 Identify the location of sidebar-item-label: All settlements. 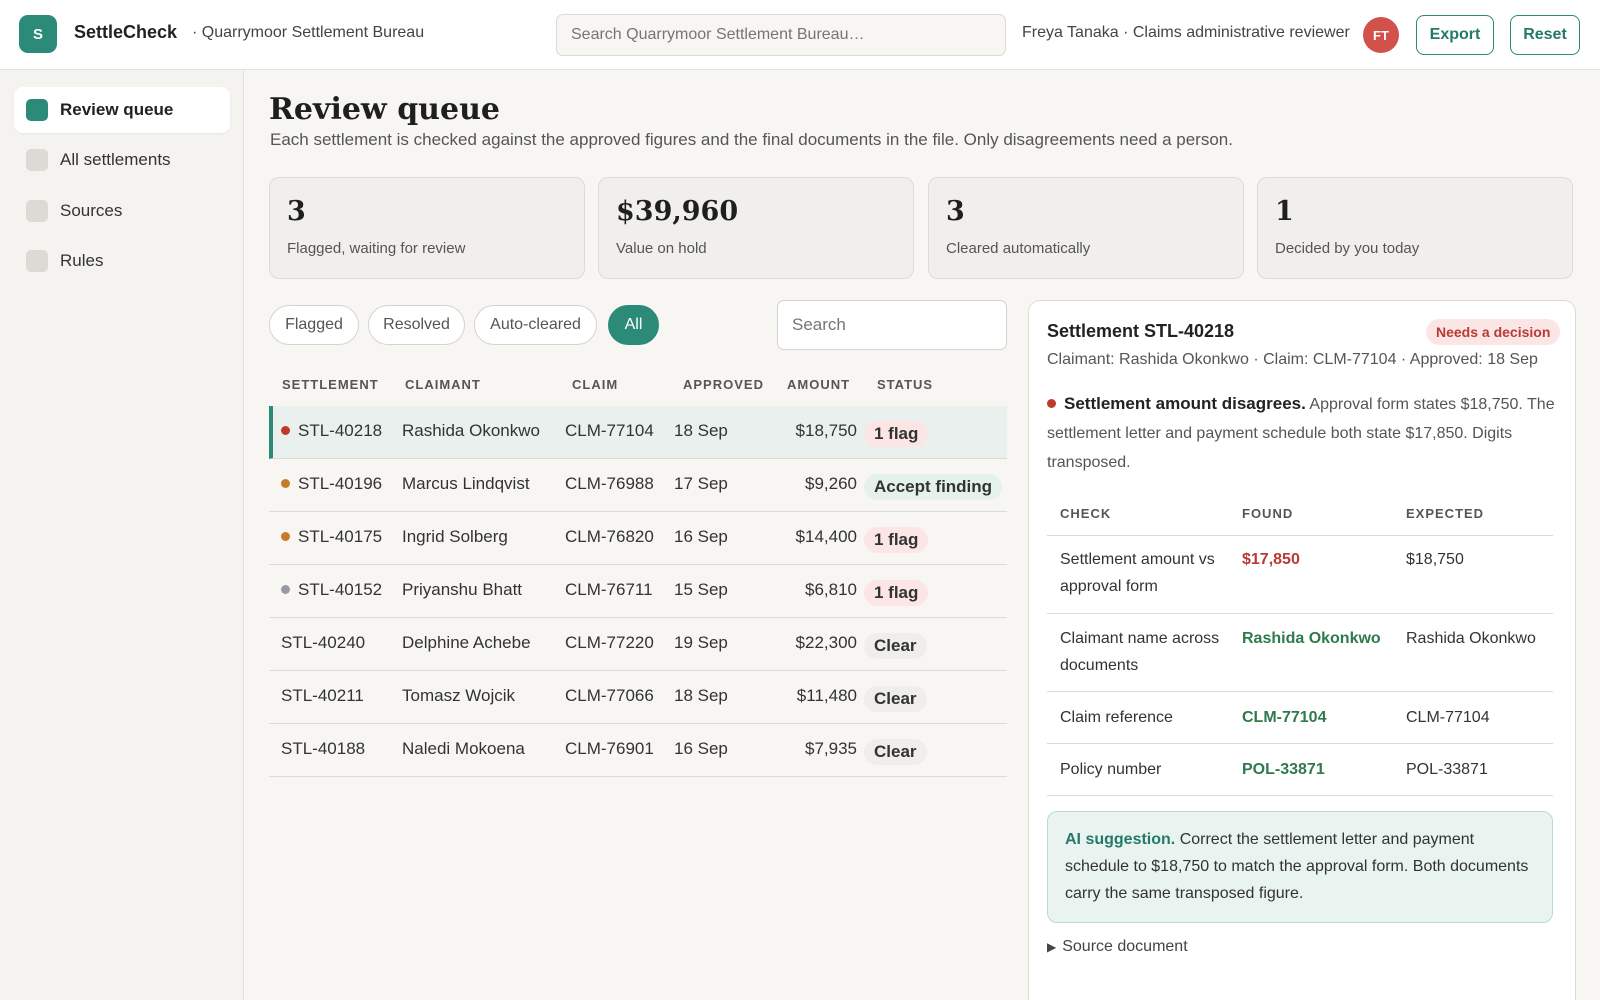
(115, 159).